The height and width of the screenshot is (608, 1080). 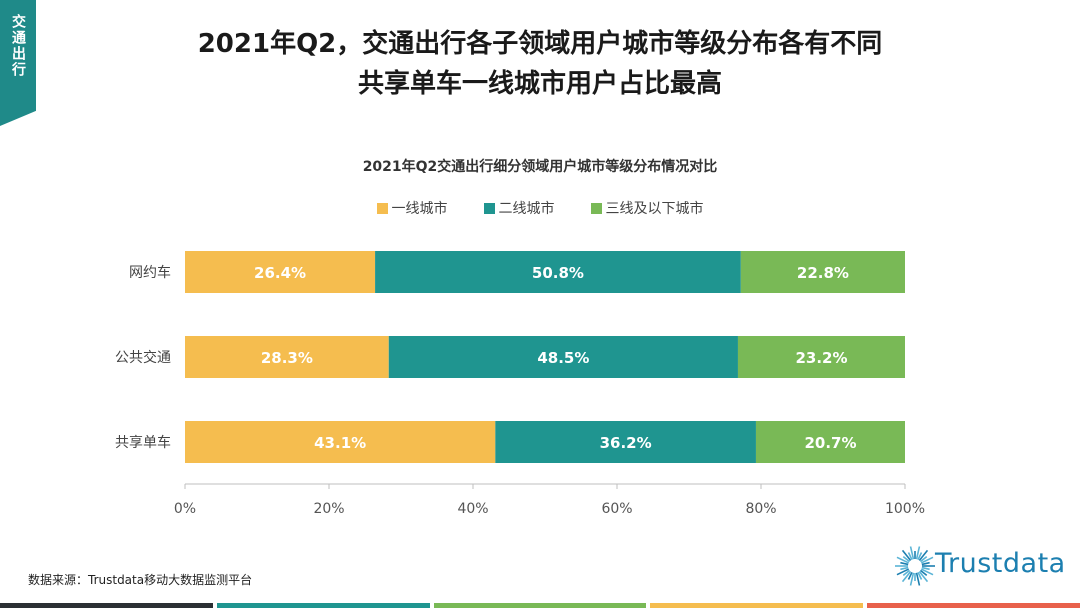 I want to click on data-label: 22.8%, so click(x=823, y=273).